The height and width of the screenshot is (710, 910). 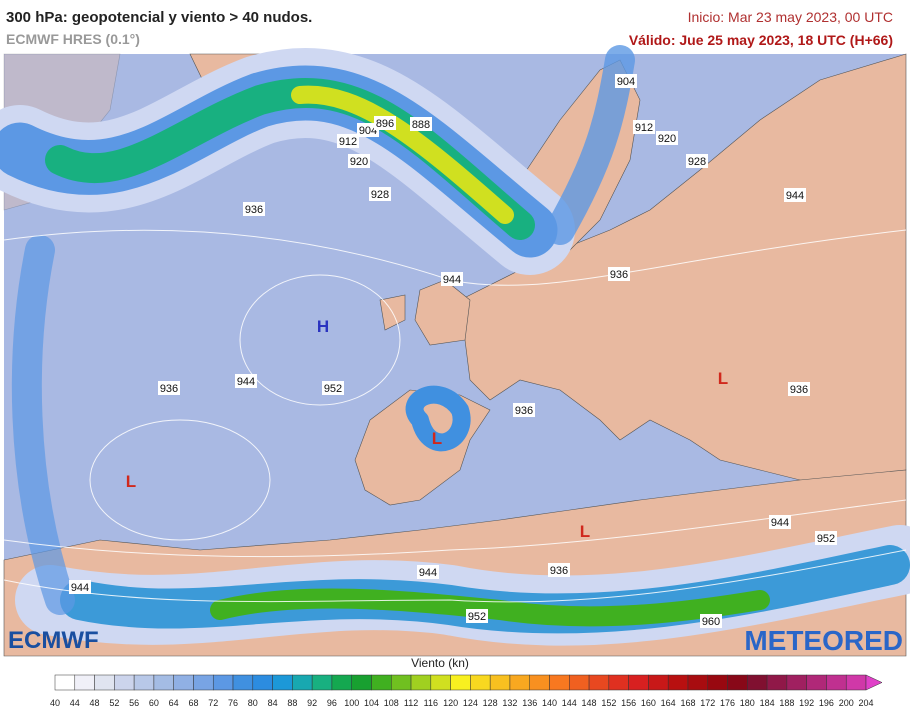 I want to click on colorbar-tick-label: 76, so click(x=233, y=703).